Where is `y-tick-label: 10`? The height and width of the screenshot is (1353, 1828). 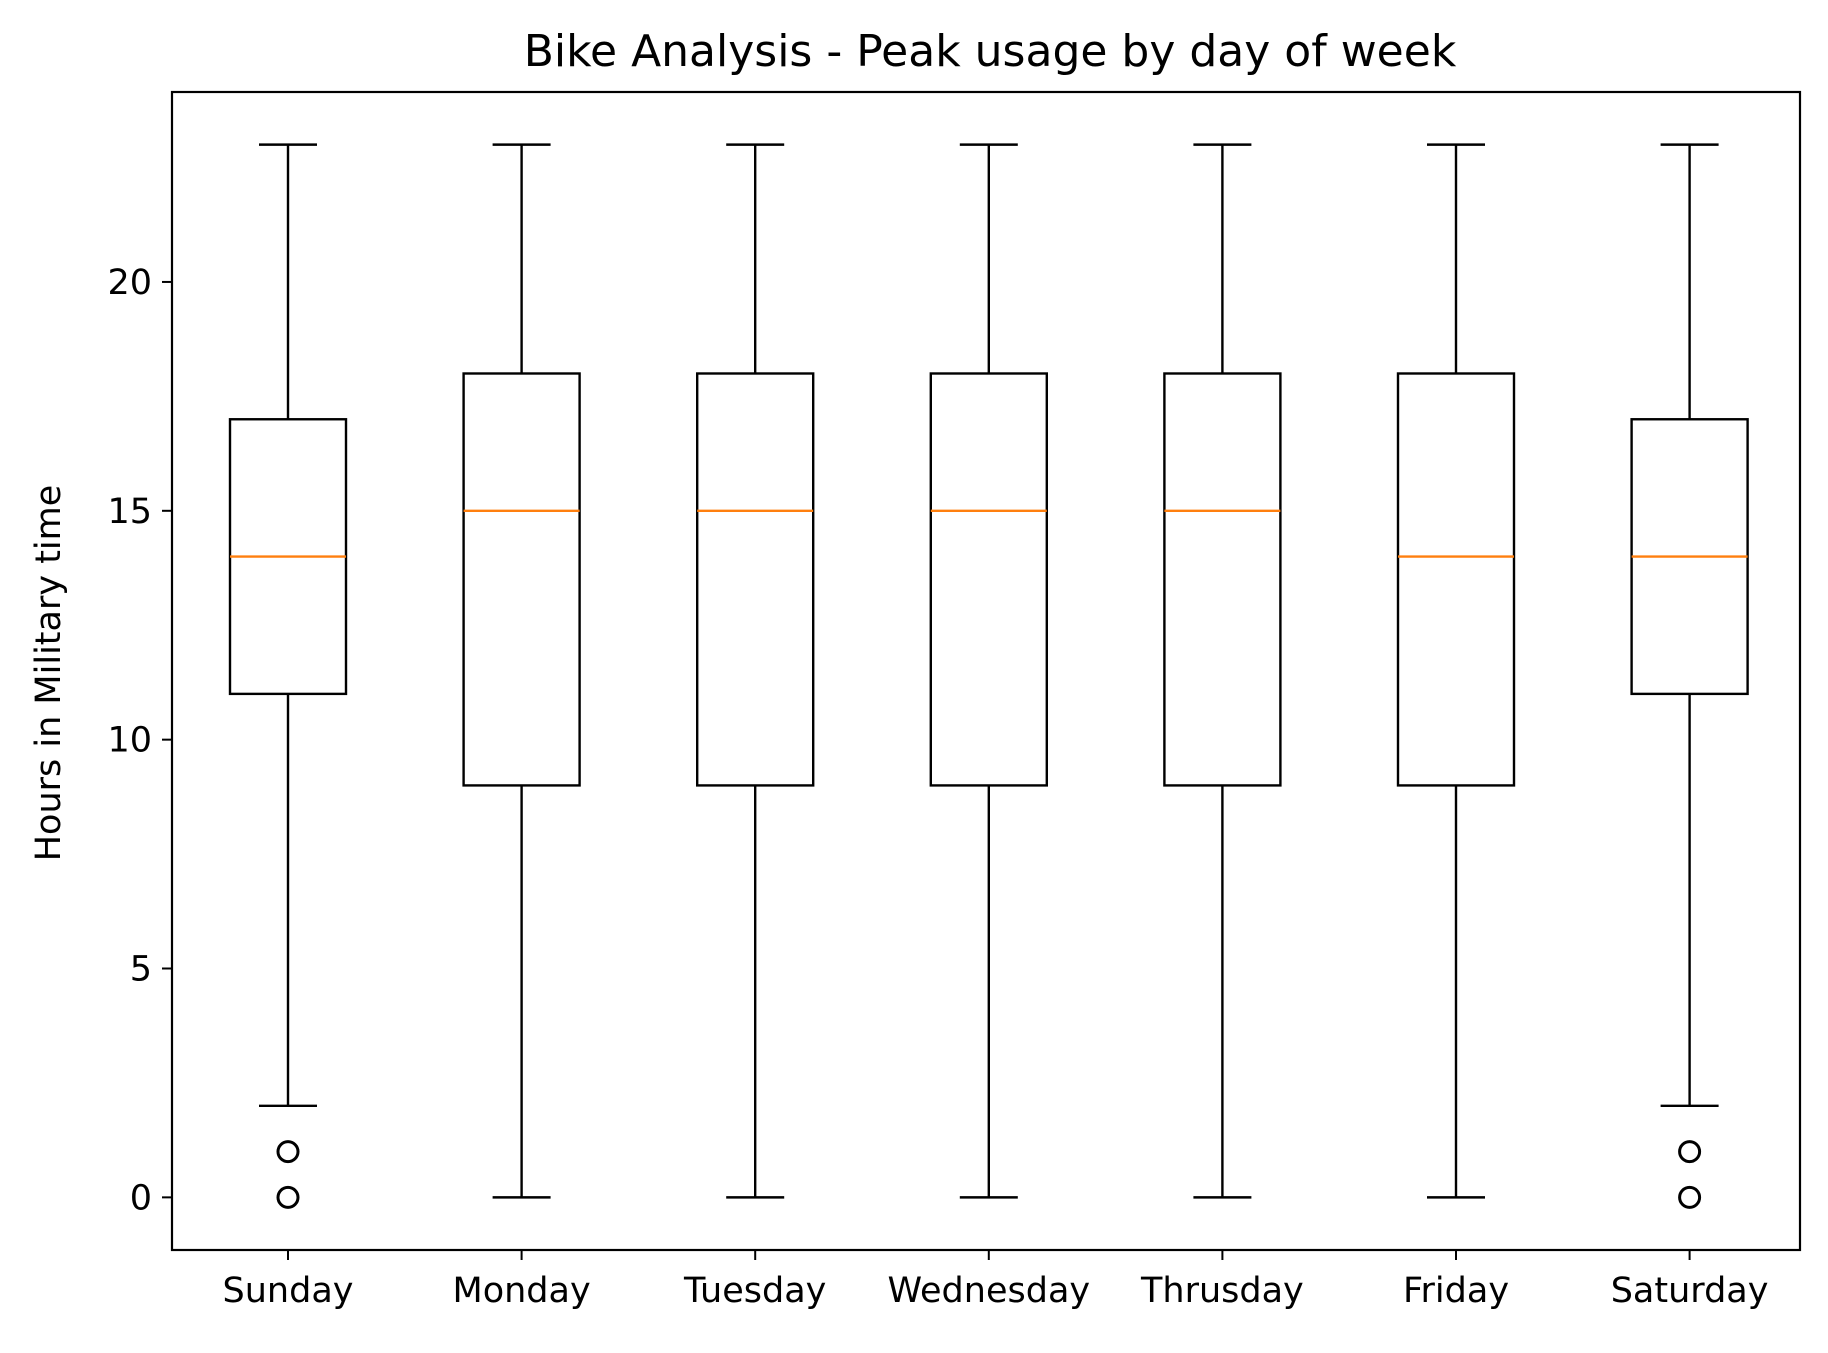
y-tick-label: 10 is located at coordinates (129, 741).